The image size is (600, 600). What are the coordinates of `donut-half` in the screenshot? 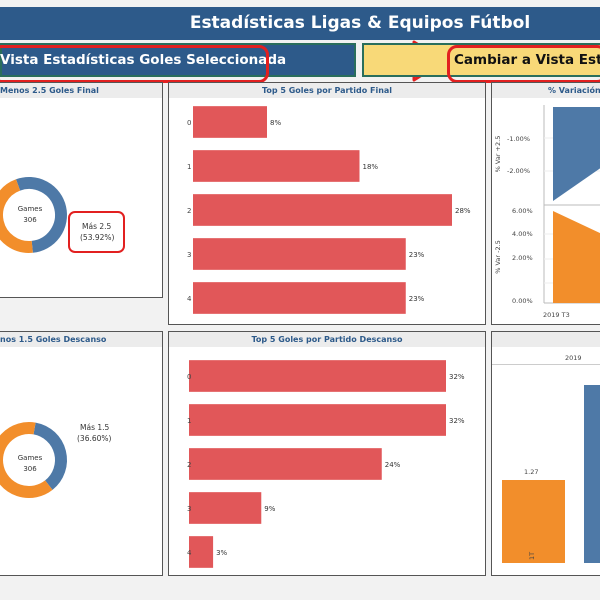 It's located at (33, 460).